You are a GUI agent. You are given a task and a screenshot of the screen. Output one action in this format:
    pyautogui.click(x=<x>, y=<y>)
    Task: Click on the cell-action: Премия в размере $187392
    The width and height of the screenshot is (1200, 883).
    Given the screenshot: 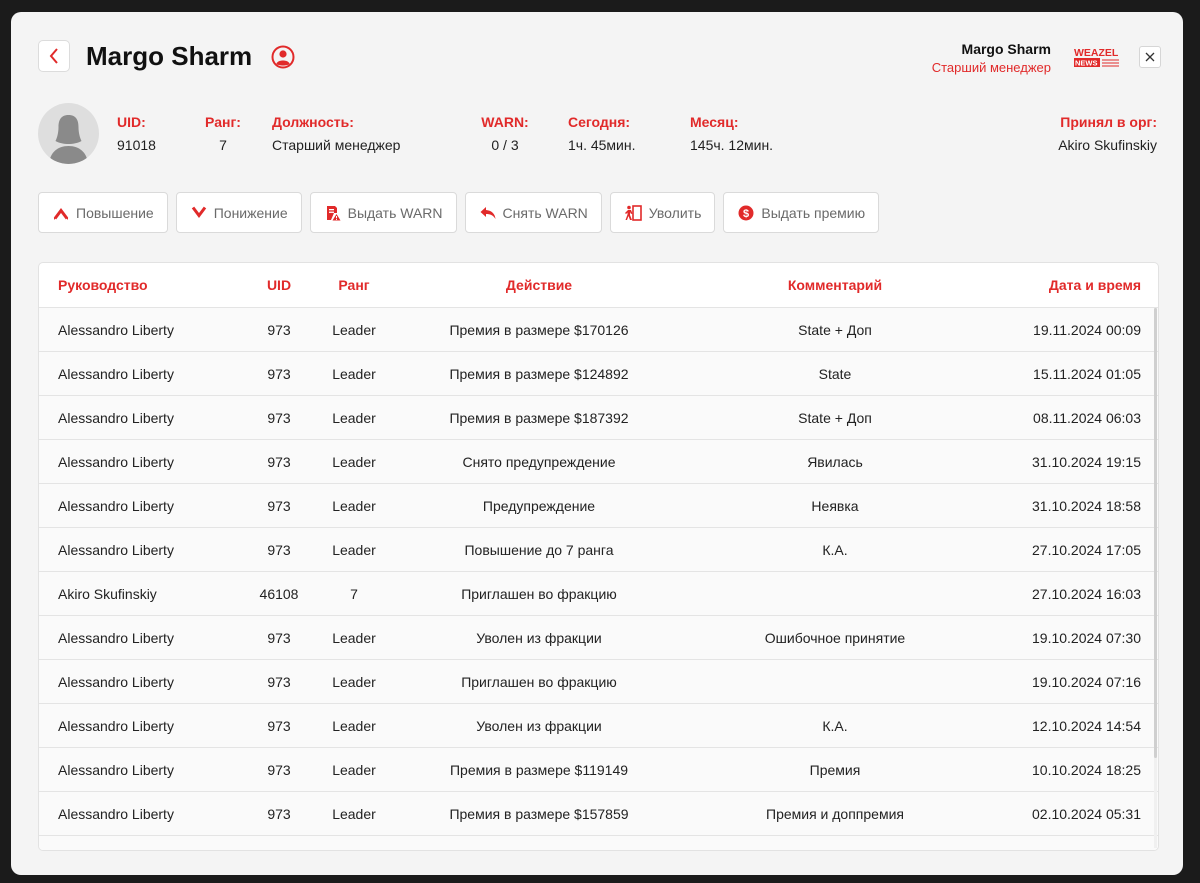 What is the action you would take?
    pyautogui.click(x=539, y=417)
    